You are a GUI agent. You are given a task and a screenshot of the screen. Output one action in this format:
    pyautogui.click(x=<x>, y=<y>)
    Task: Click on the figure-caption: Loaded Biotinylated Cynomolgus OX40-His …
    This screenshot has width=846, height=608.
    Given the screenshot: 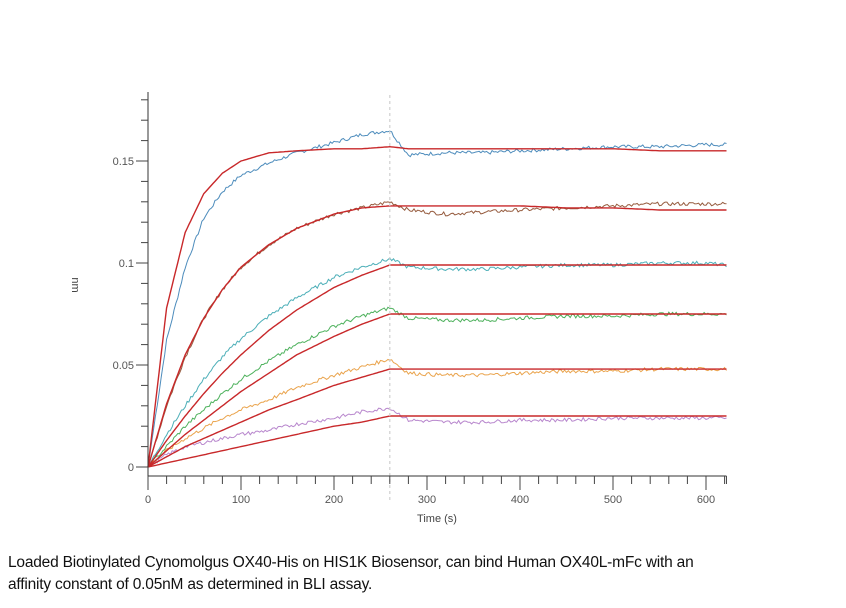 What is the action you would take?
    pyautogui.click(x=426, y=574)
    